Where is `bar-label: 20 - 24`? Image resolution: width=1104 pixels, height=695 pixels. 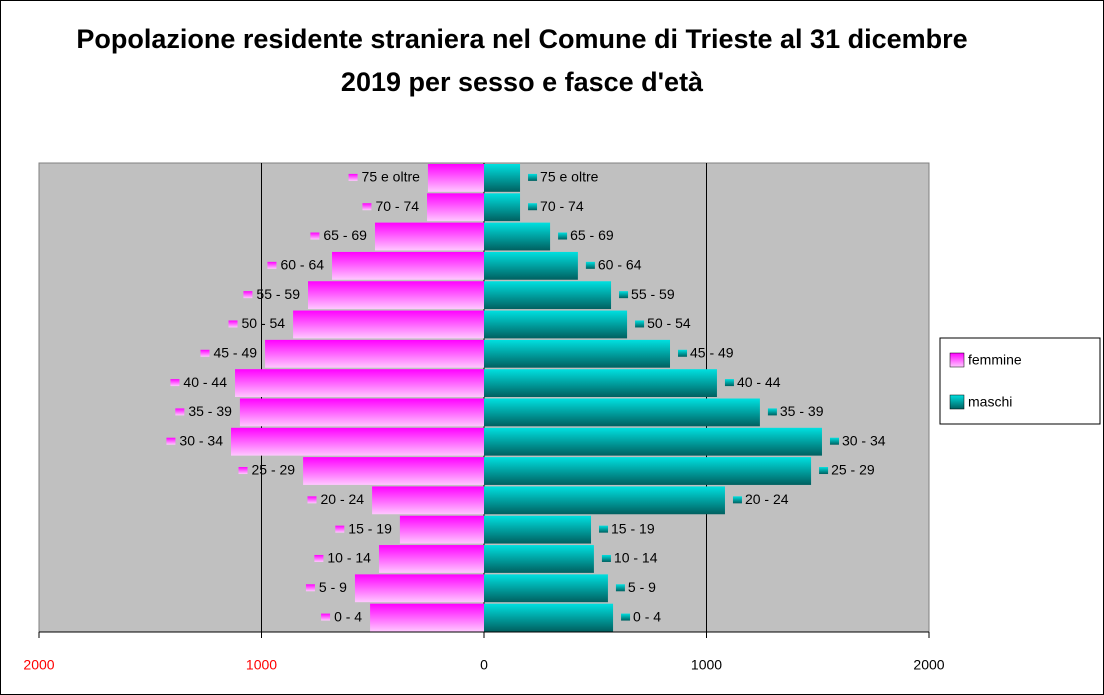
bar-label: 20 - 24 is located at coordinates (767, 499).